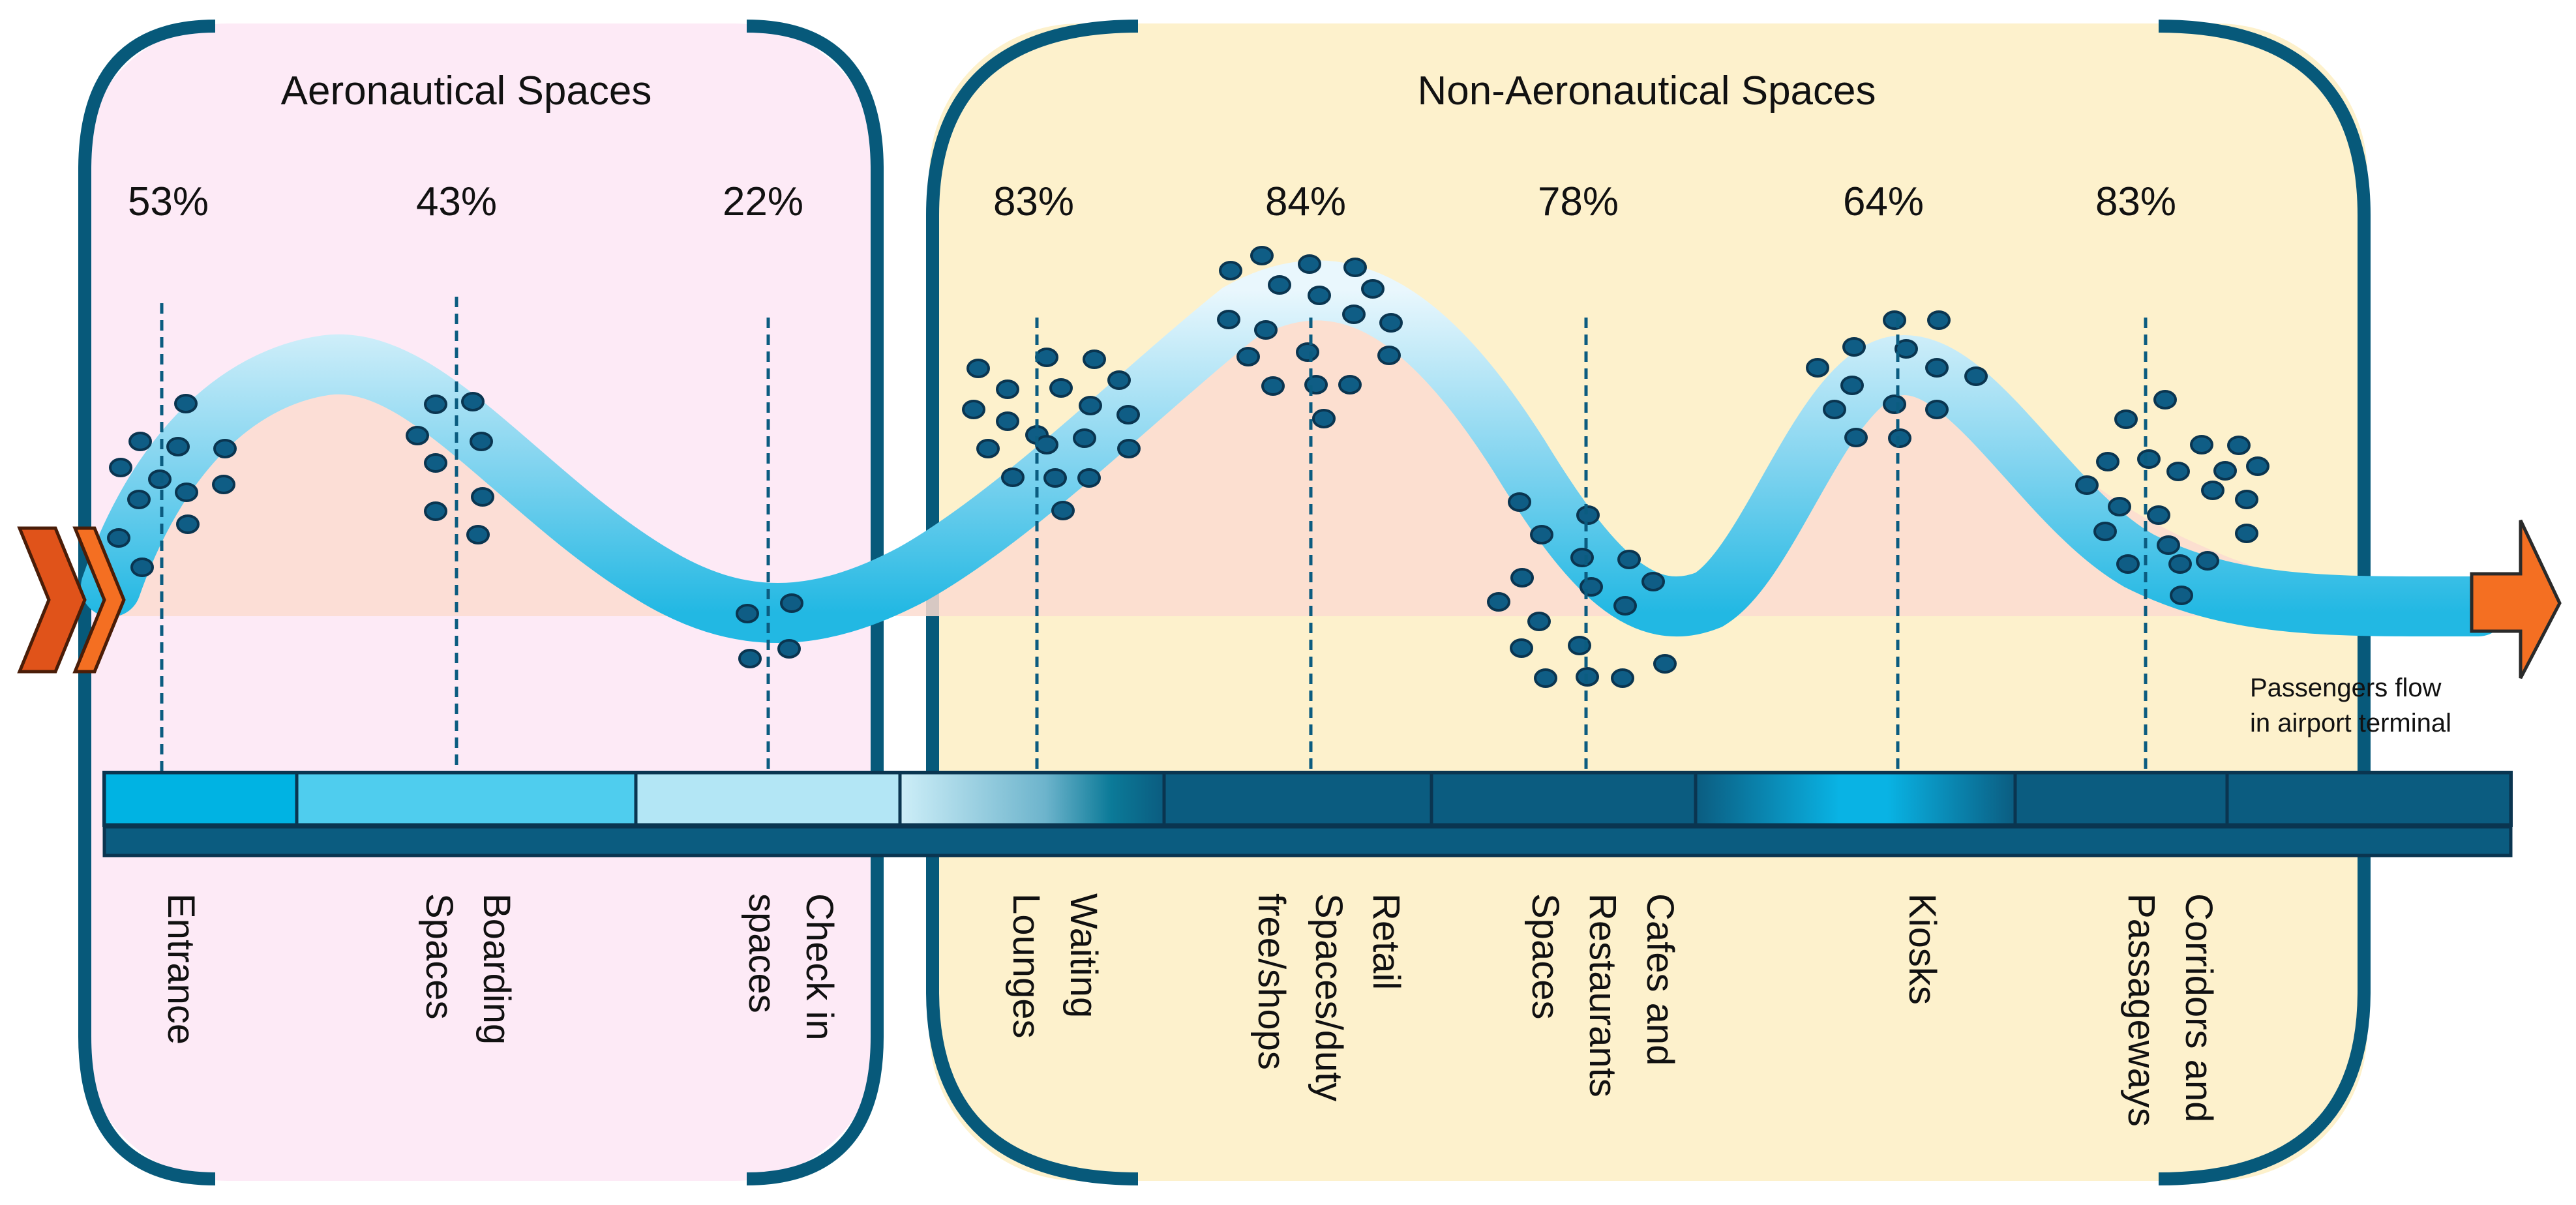 The height and width of the screenshot is (1205, 2576). What do you see at coordinates (2346, 688) in the screenshot?
I see `flow-note-line-1: Passengers flow` at bounding box center [2346, 688].